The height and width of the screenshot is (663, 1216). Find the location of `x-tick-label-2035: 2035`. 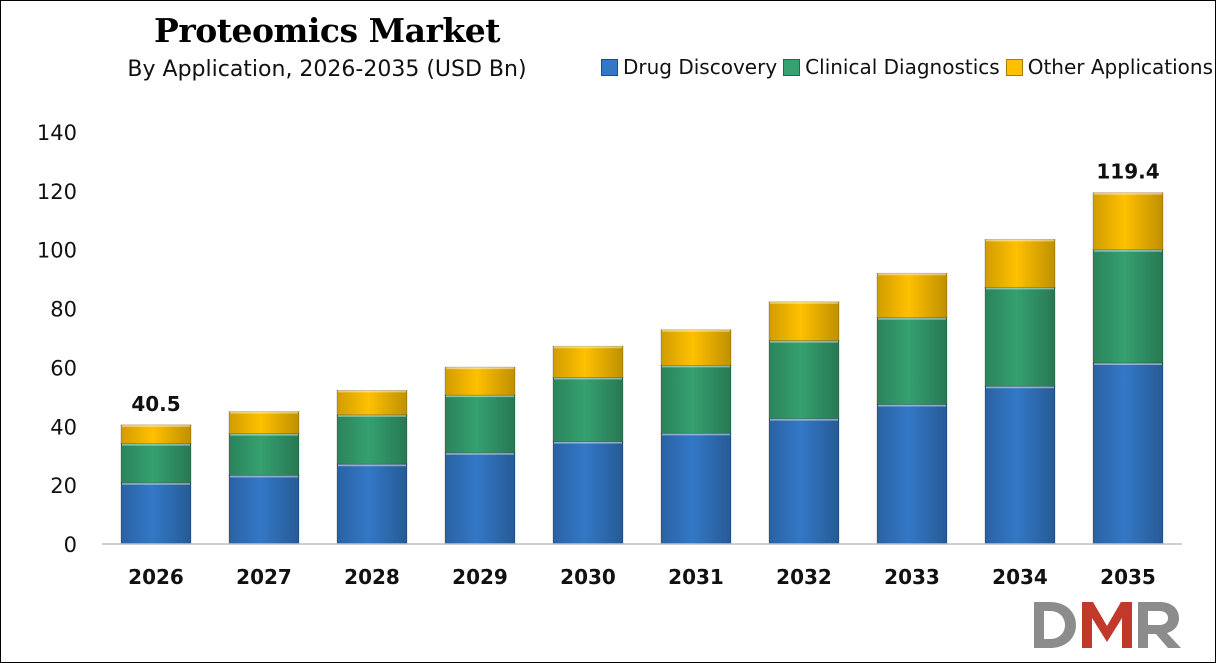

x-tick-label-2035: 2035 is located at coordinates (1128, 577).